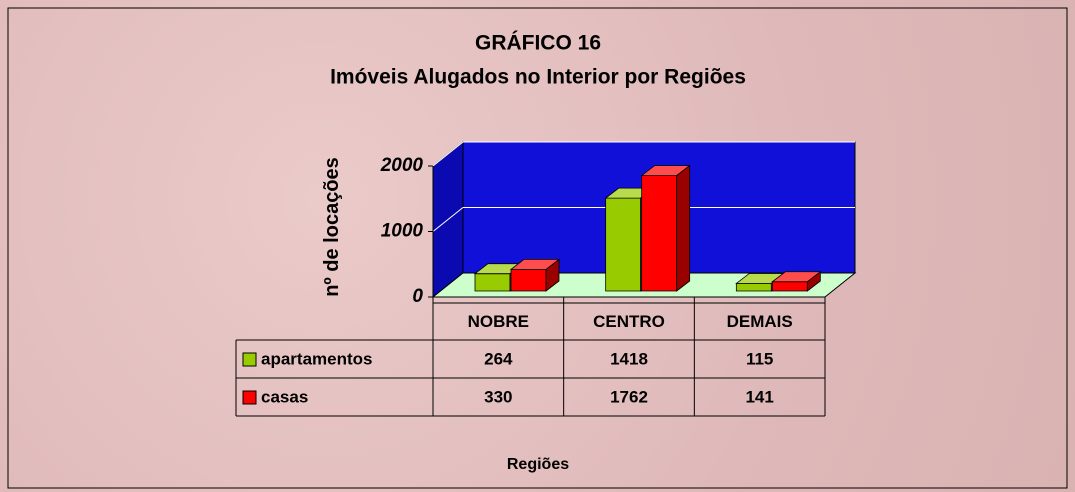 The width and height of the screenshot is (1075, 492). Describe the element at coordinates (402, 231) in the screenshot. I see `y-tick-label: 1000` at that location.